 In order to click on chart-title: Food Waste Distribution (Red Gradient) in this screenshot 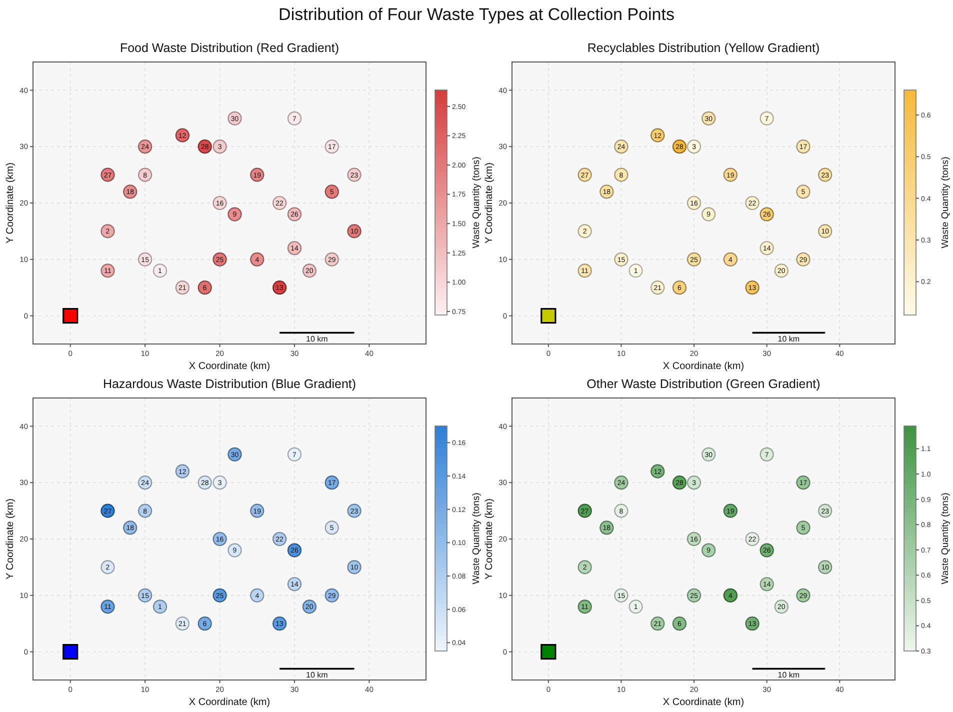, I will do `click(230, 48)`.